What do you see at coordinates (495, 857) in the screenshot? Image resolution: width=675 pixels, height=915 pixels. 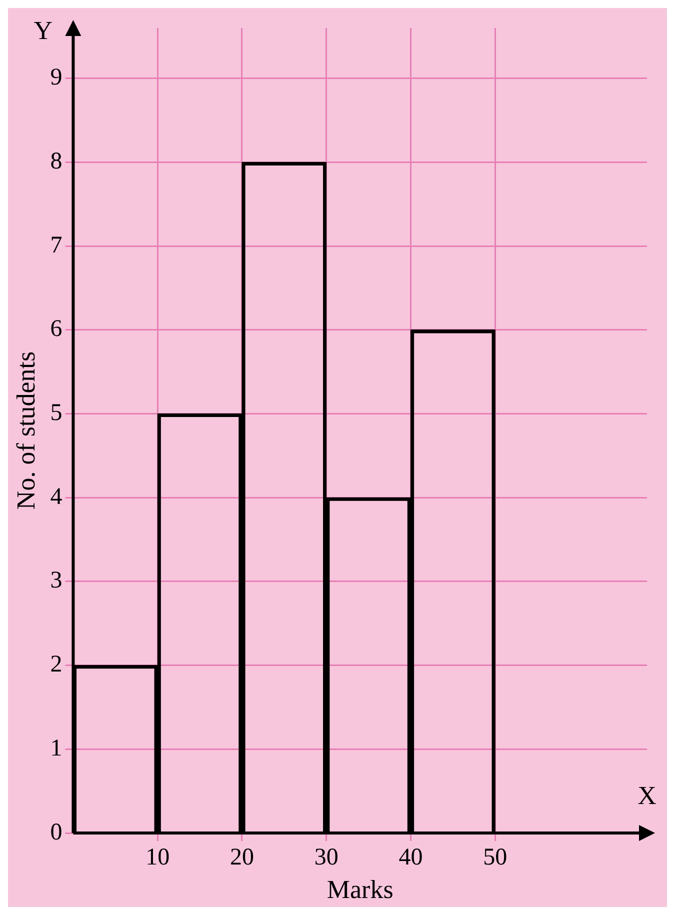 I see `x-tick-label: 50` at bounding box center [495, 857].